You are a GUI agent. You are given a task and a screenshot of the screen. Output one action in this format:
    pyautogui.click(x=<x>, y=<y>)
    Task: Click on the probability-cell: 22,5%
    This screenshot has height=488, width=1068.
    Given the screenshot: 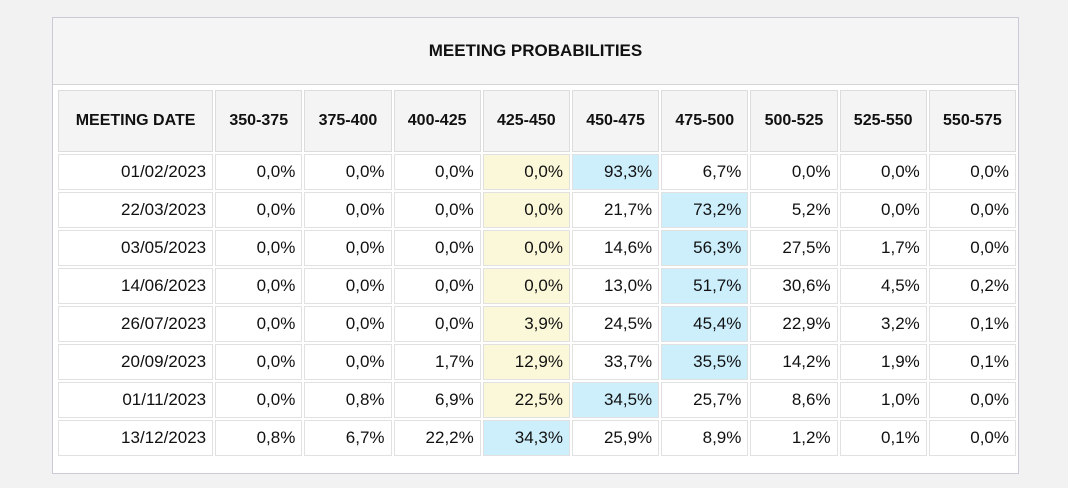 What is the action you would take?
    pyautogui.click(x=526, y=400)
    